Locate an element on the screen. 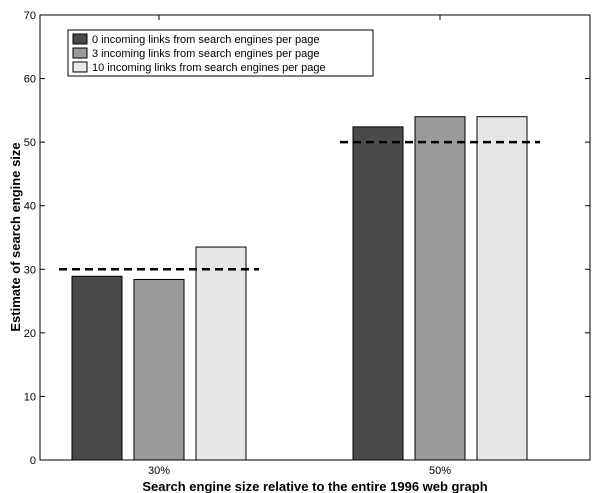 Image resolution: width=598 pixels, height=493 pixels. x-tick-label: 30% is located at coordinates (159, 471).